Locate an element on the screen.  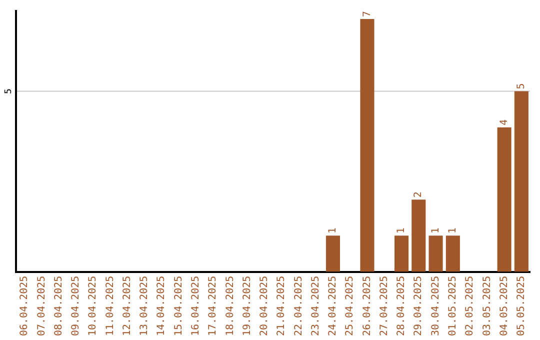
x-tick-label: 02.05.2025 is located at coordinates (470, 306).